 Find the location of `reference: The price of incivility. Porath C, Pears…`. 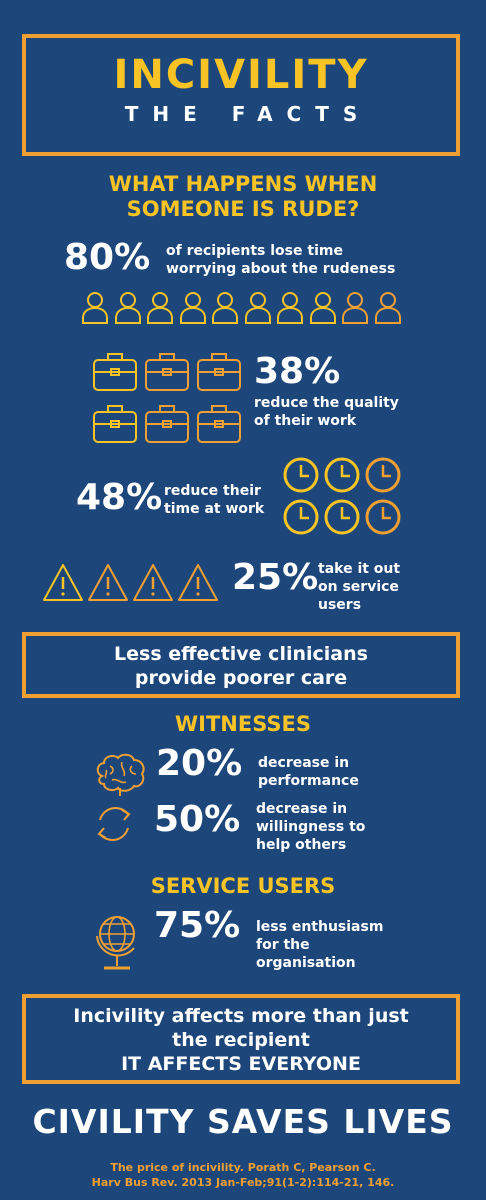

reference: The price of incivility. Porath C, Pears… is located at coordinates (243, 1175).